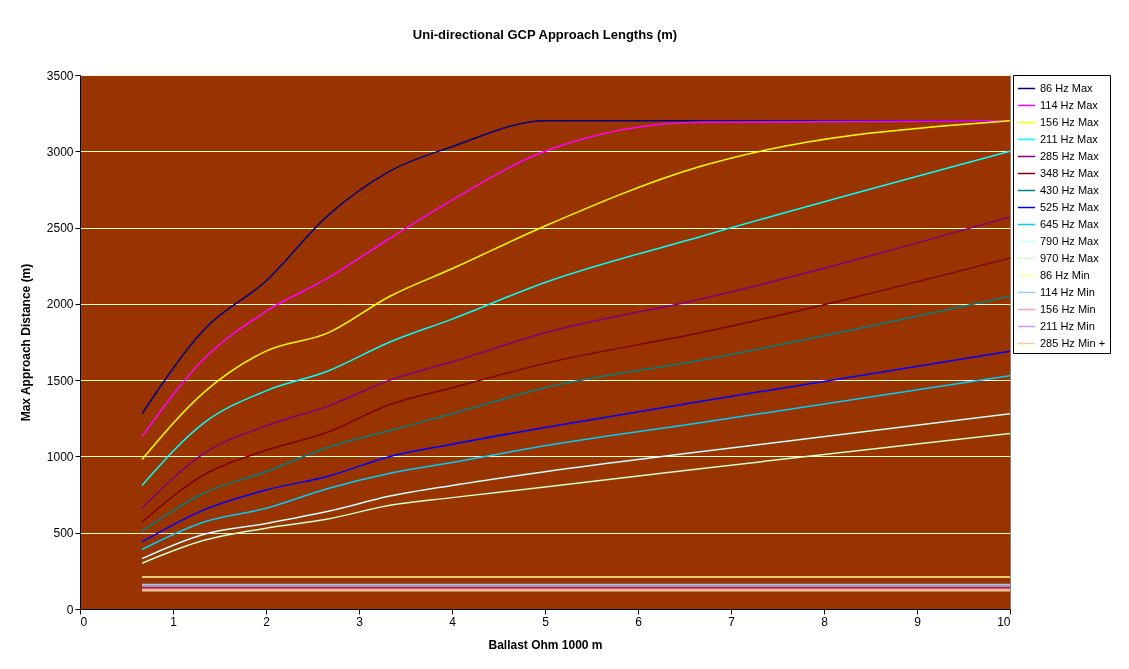 The image size is (1129, 669). I want to click on x-tick-label: 9, so click(918, 621).